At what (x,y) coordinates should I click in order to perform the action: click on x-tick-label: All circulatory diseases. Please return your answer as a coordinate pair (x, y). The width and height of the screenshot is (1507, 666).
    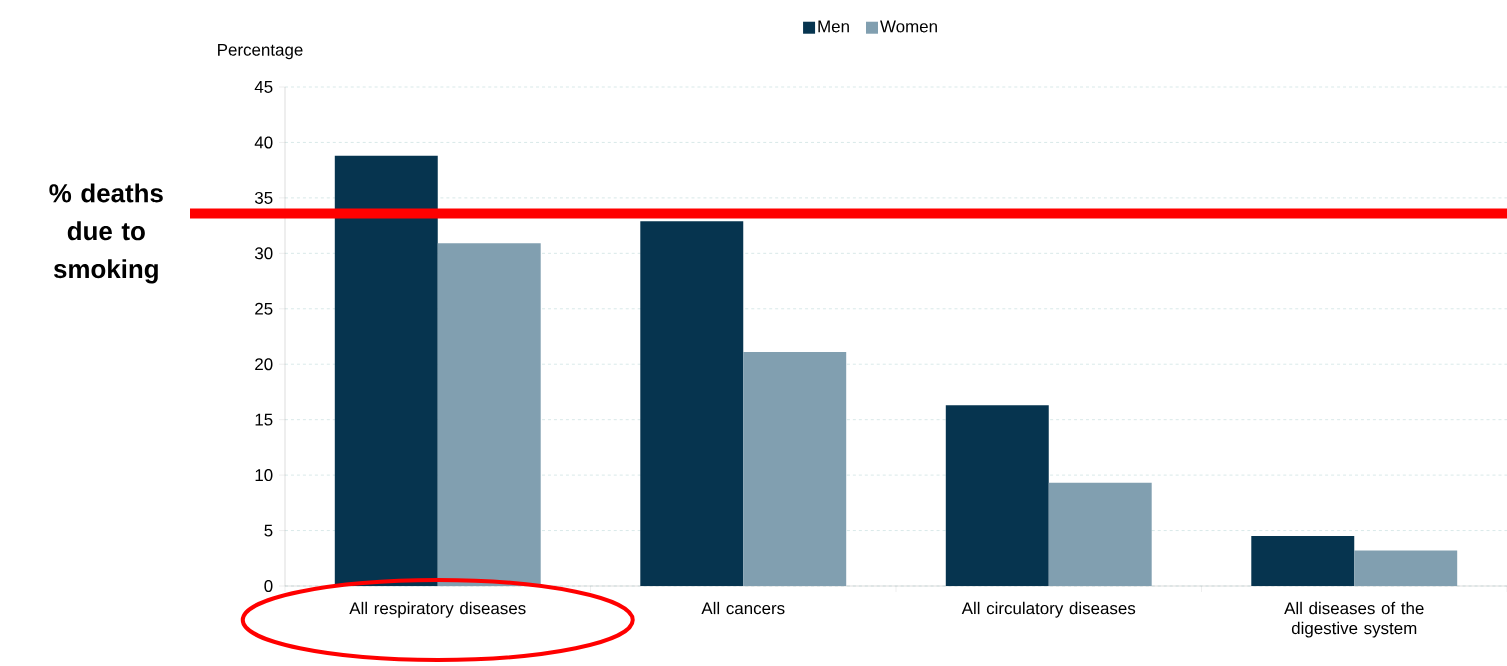
    Looking at the image, I should click on (1048, 609).